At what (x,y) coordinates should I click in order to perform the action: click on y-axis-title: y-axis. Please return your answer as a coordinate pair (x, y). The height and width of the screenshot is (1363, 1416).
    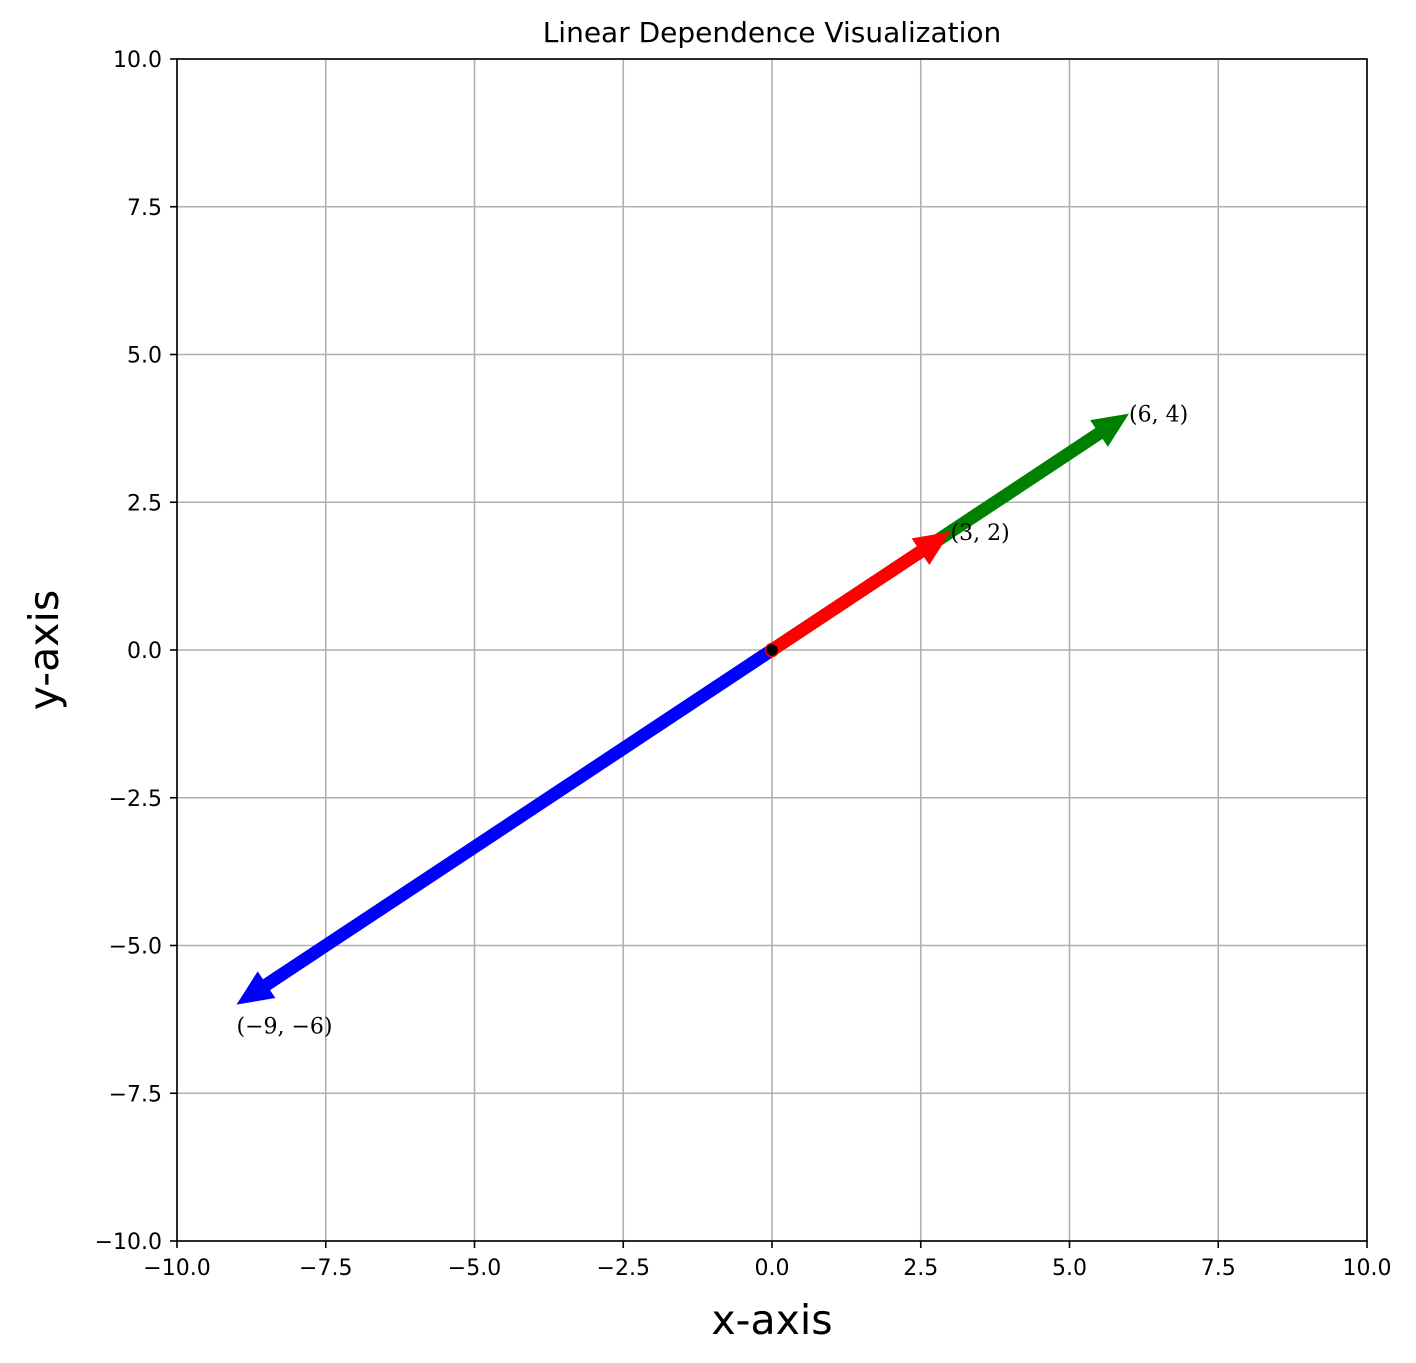
    Looking at the image, I should click on (44, 650).